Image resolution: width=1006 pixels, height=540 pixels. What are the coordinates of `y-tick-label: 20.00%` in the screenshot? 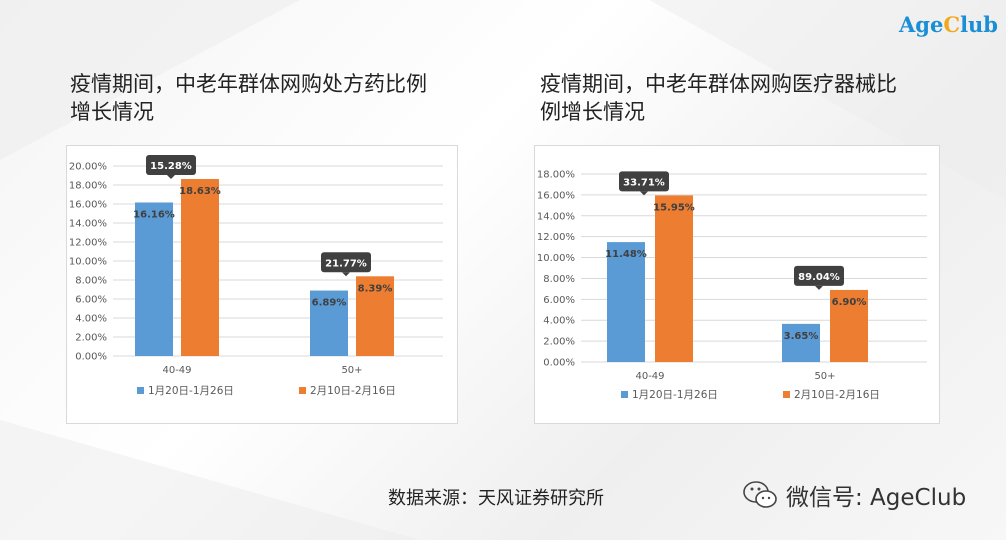 It's located at (88, 167).